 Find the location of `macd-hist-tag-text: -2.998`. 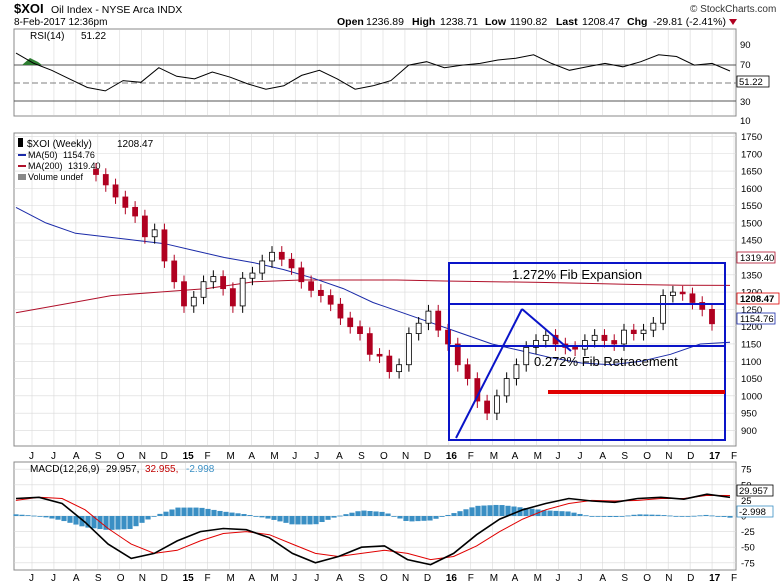

macd-hist-tag-text: -2.998 is located at coordinates (752, 512).